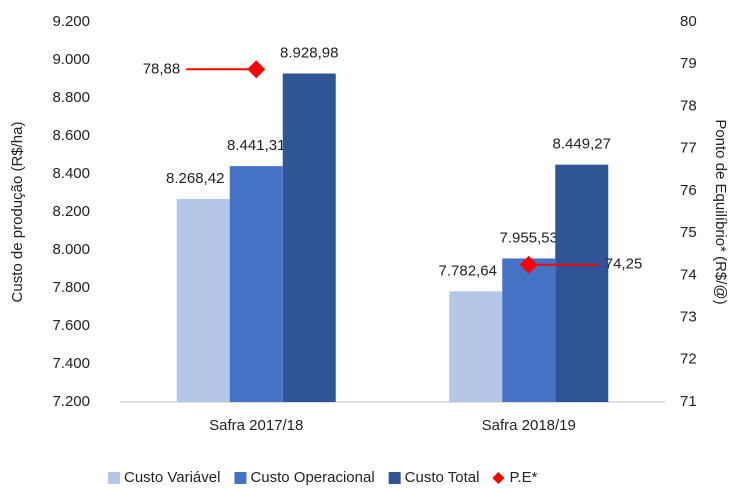  Describe the element at coordinates (71, 21) in the screenshot. I see `y-tick-label: 9.200` at that location.